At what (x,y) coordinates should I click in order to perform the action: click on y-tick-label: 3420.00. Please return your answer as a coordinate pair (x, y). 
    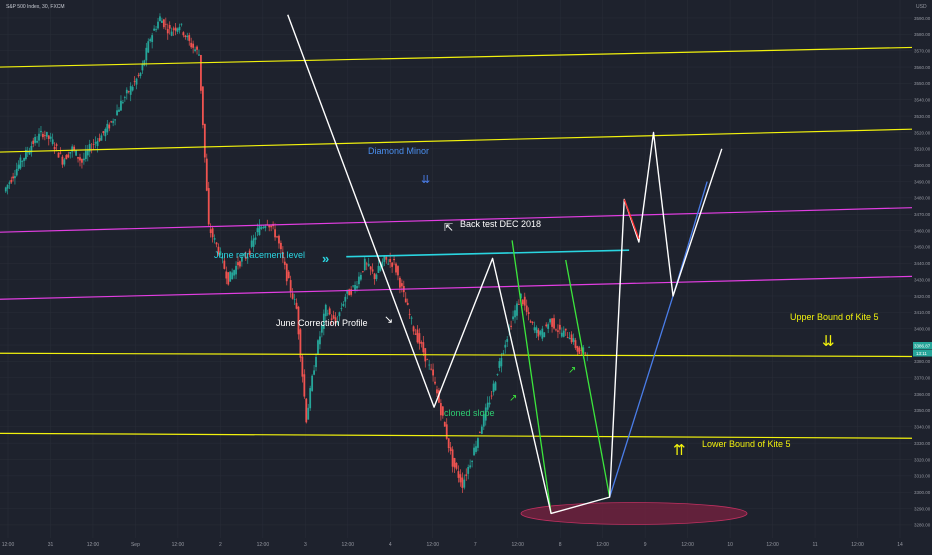
    Looking at the image, I should click on (922, 296).